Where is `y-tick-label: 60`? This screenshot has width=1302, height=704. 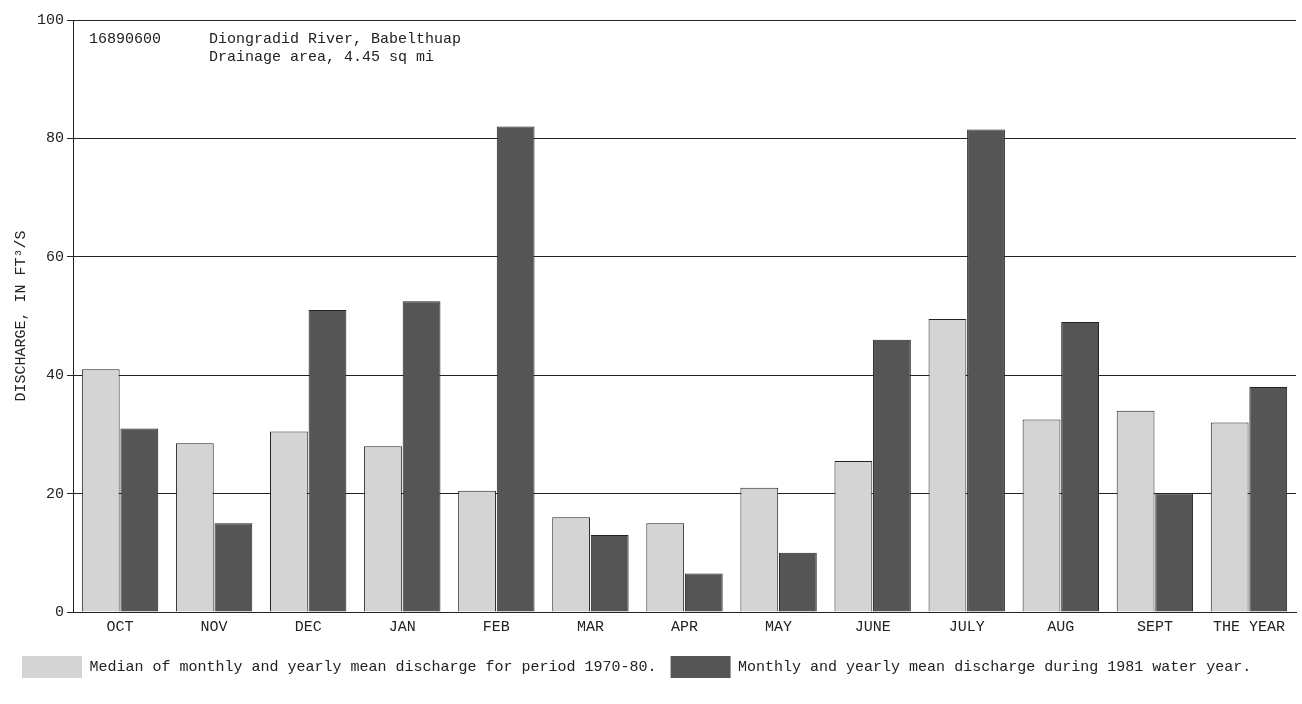
y-tick-label: 60 is located at coordinates (54, 257).